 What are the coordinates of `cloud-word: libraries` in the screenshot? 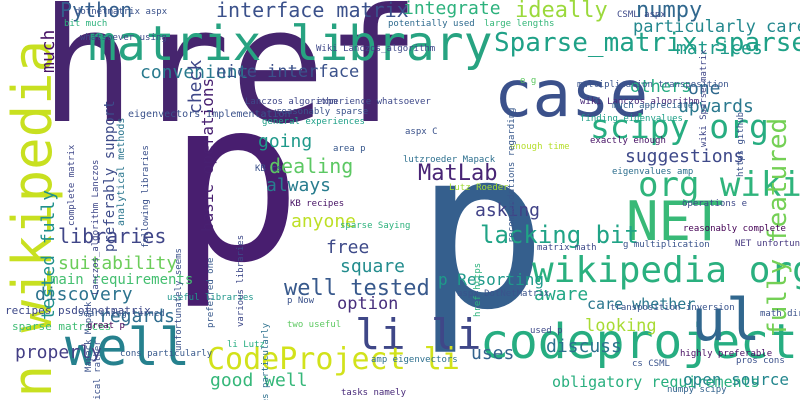 It's located at (112, 236).